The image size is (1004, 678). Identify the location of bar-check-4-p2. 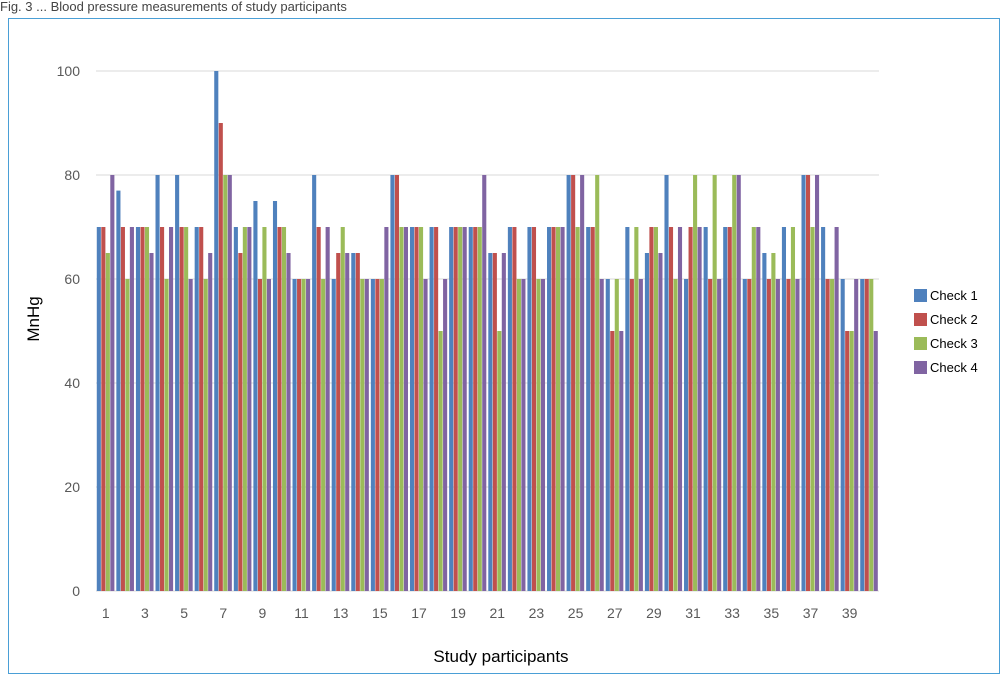
(131, 409).